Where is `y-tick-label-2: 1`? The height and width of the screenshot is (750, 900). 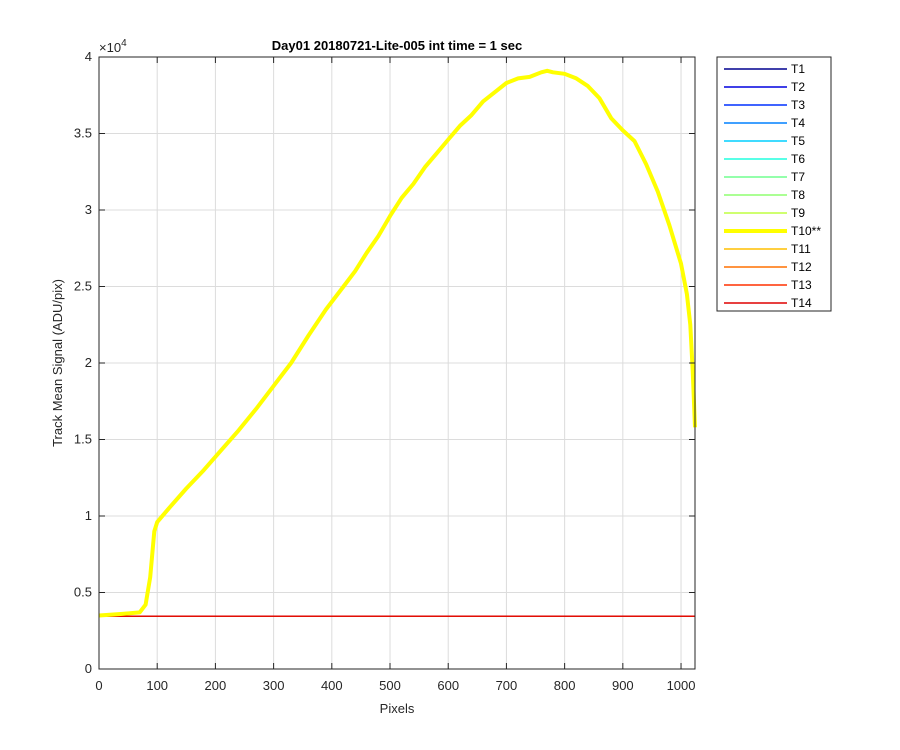
y-tick-label-2: 1 is located at coordinates (88, 515).